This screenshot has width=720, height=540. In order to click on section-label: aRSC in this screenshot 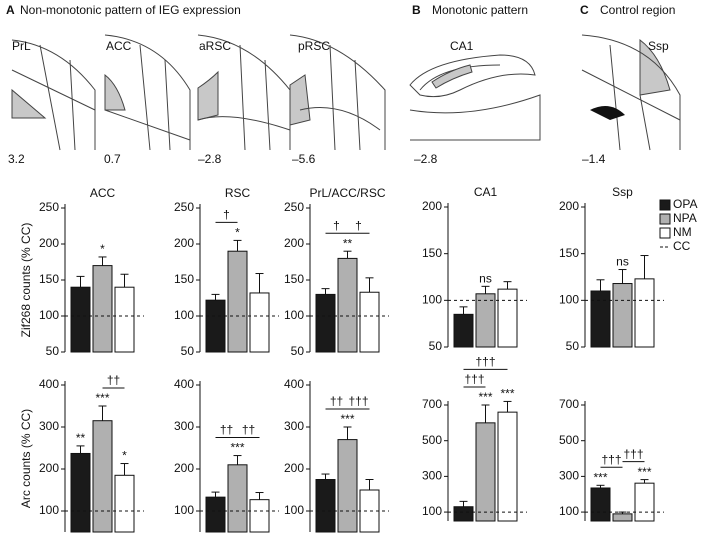, I will do `click(215, 46)`.